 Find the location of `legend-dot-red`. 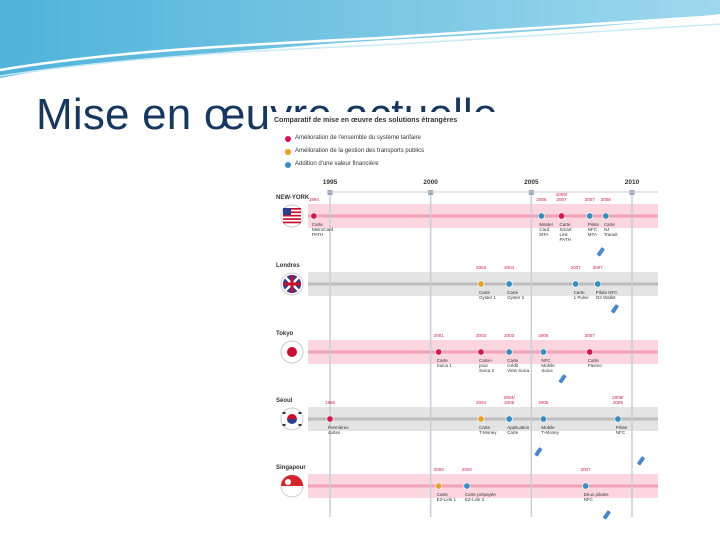

legend-dot-red is located at coordinates (288, 139).